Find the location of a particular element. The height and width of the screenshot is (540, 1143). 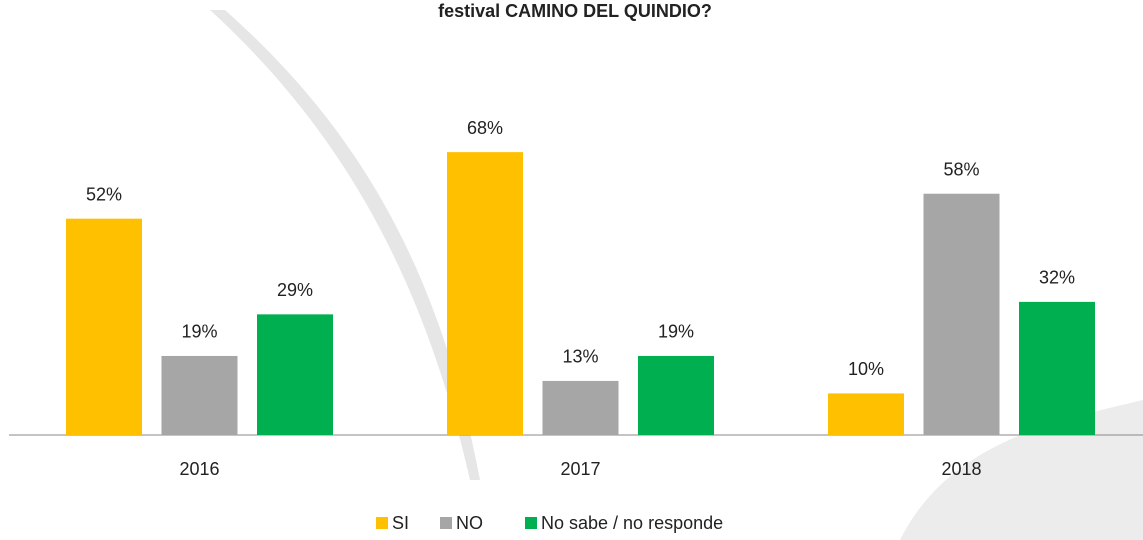

legend-label: NO is located at coordinates (469, 523).